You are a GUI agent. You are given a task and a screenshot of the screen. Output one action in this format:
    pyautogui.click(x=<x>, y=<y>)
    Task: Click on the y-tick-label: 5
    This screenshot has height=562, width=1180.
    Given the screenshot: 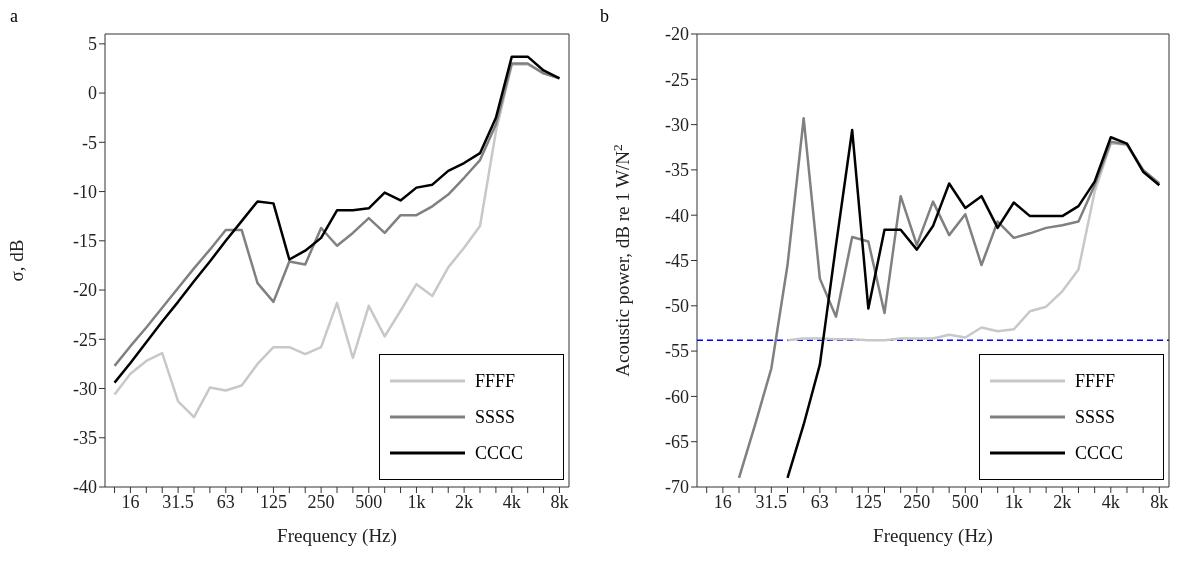 What is the action you would take?
    pyautogui.click(x=92, y=44)
    